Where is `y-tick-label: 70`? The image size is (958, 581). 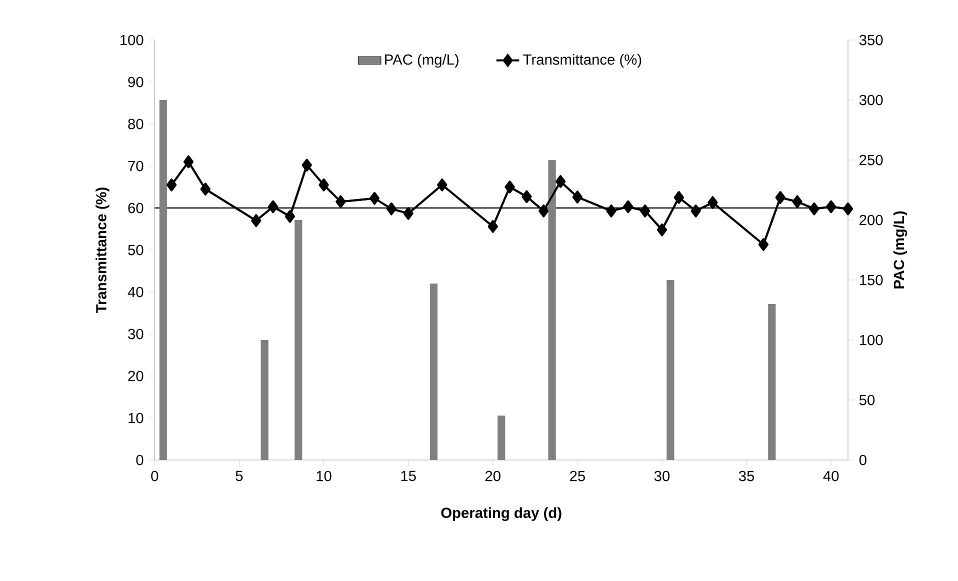 y-tick-label: 70 is located at coordinates (136, 166).